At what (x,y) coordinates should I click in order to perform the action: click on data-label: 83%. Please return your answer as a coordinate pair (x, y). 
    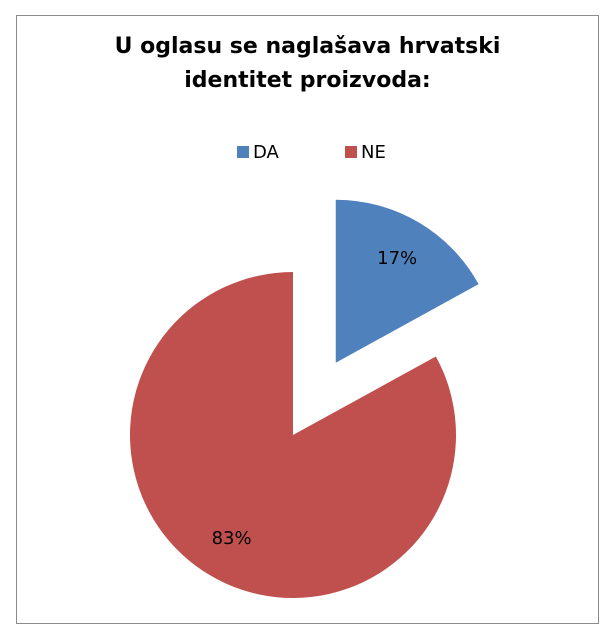
    Looking at the image, I should click on (232, 538).